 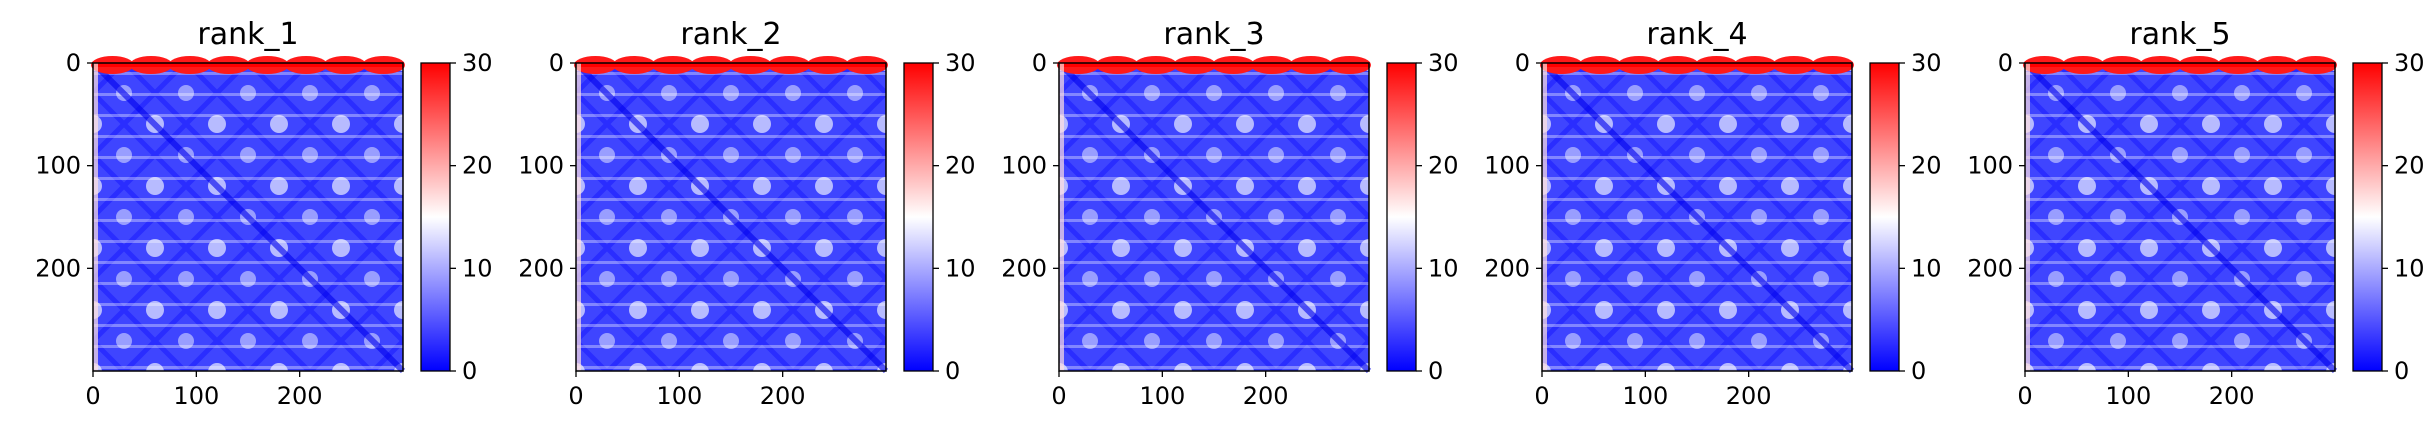 What do you see at coordinates (730, 34) in the screenshot?
I see `panel-title: rank_2` at bounding box center [730, 34].